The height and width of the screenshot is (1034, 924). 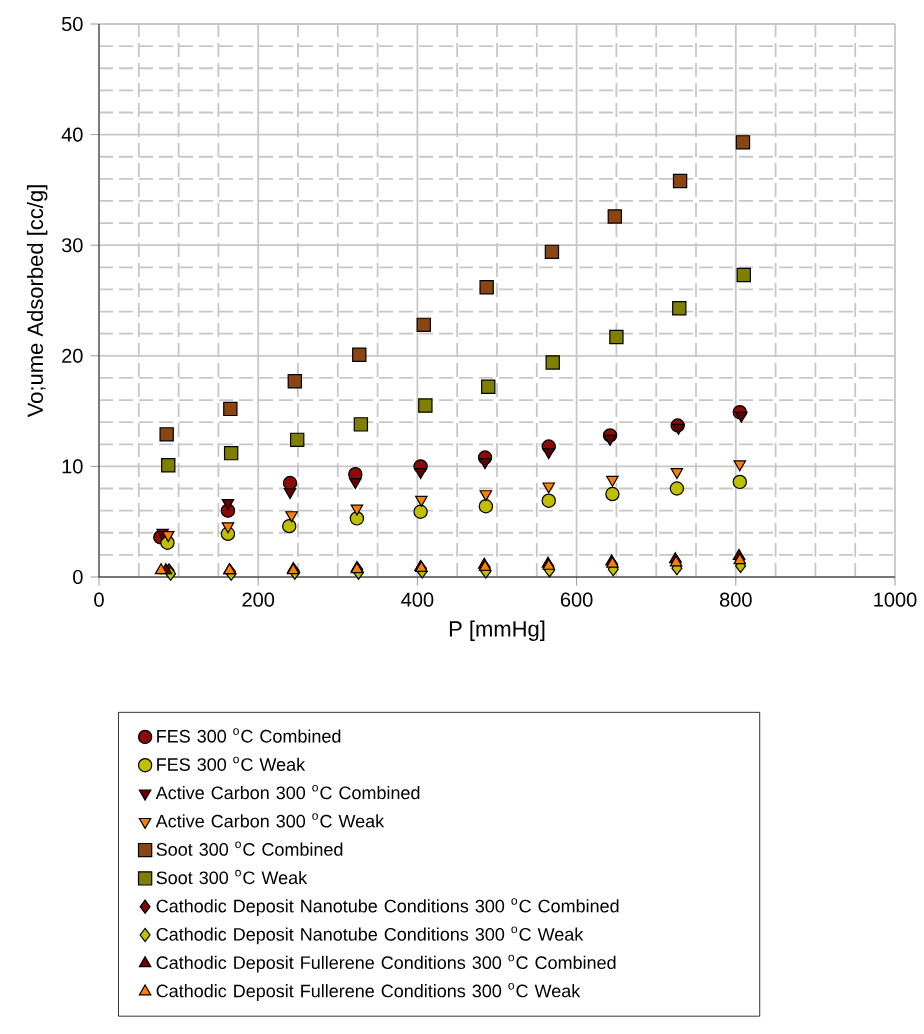 I want to click on x-tick-label: 1000, so click(x=895, y=599).